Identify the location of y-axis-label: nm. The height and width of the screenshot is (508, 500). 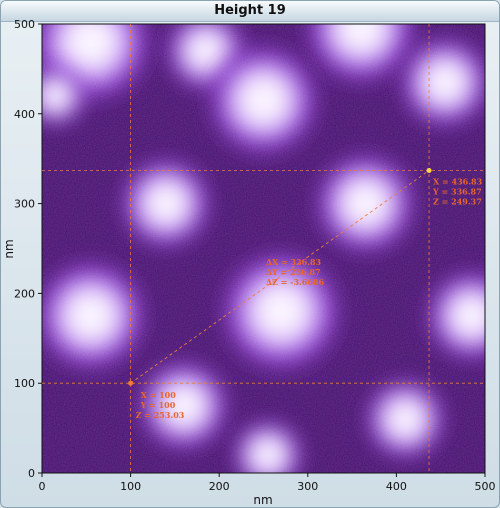
(9, 248).